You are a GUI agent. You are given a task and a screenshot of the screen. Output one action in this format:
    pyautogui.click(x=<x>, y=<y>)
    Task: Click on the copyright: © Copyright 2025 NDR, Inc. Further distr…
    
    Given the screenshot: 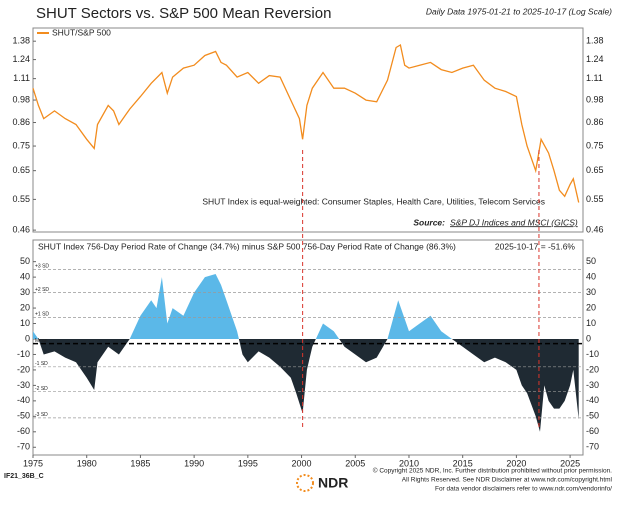 What is the action you would take?
    pyautogui.click(x=492, y=471)
    